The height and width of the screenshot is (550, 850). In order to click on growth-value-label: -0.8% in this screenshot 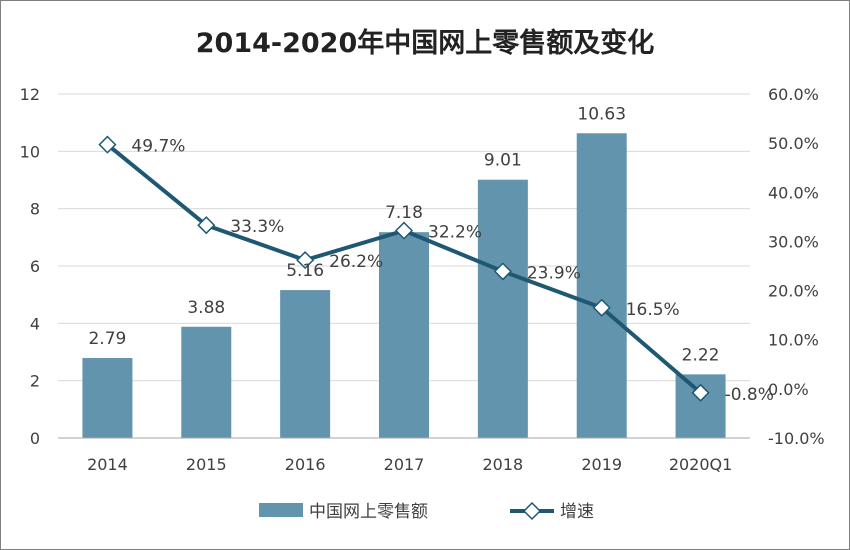, I will do `click(749, 395)`.